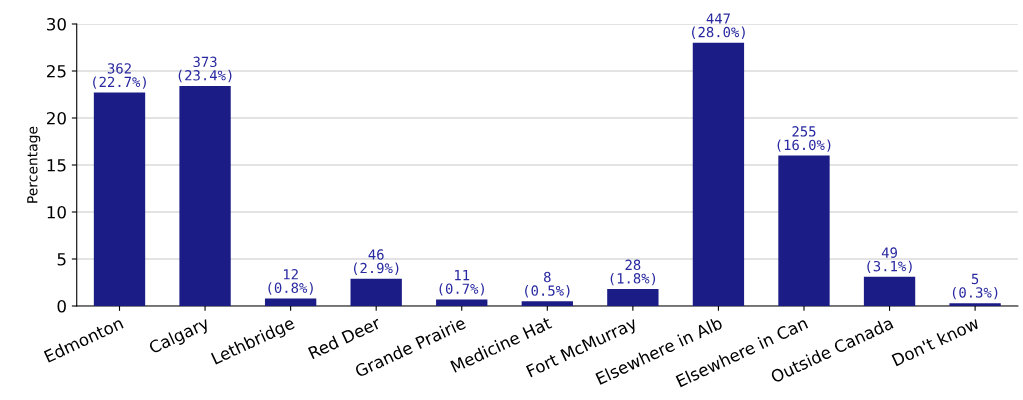 This screenshot has height=400, width=1023. What do you see at coordinates (56, 165) in the screenshot?
I see `y-tick-label: 15` at bounding box center [56, 165].